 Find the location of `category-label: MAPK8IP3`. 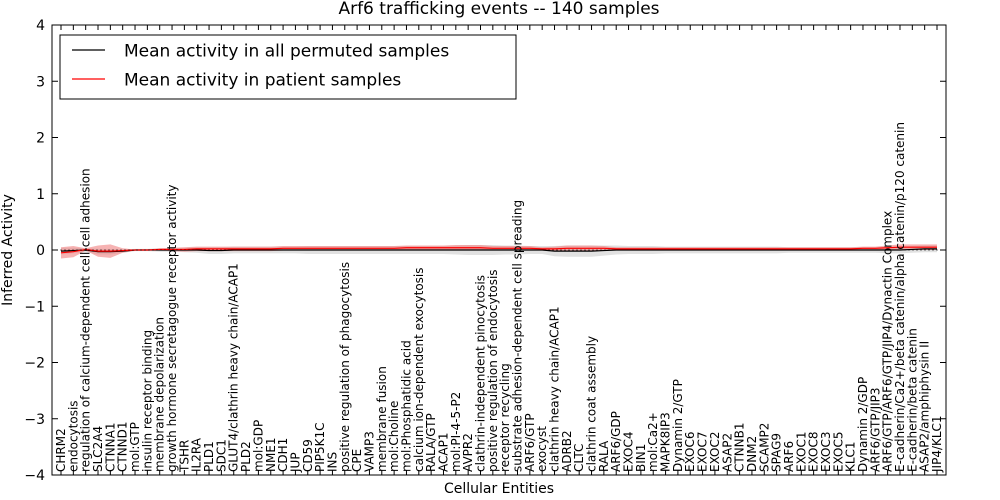

category-label: MAPK8IP3 is located at coordinates (666, 442).